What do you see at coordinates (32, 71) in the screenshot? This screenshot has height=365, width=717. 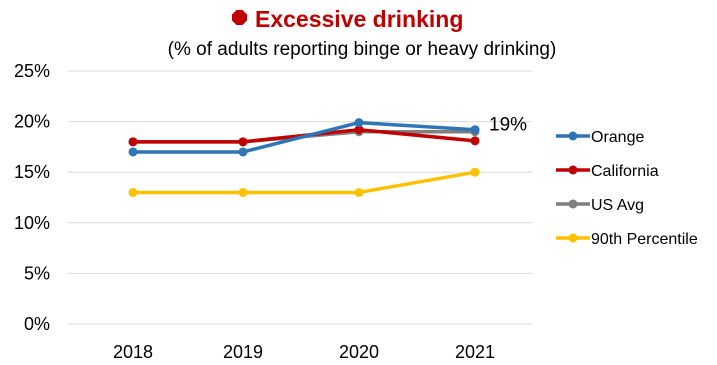 I see `y-tick-label: 25%` at bounding box center [32, 71].